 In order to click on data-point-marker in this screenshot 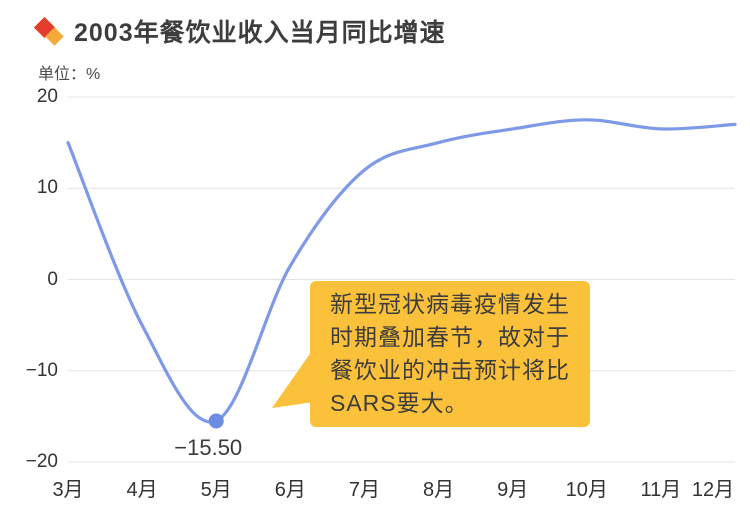, I will do `click(216, 421)`.